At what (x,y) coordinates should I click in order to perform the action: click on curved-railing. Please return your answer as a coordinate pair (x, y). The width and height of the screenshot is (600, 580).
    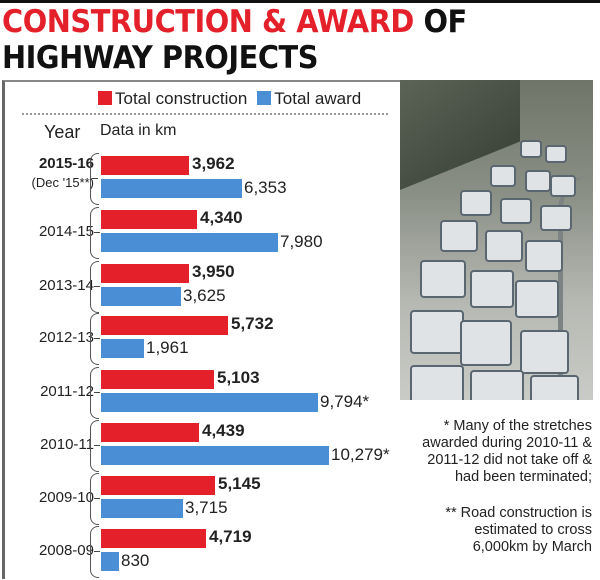
    Looking at the image, I should click on (575, 287).